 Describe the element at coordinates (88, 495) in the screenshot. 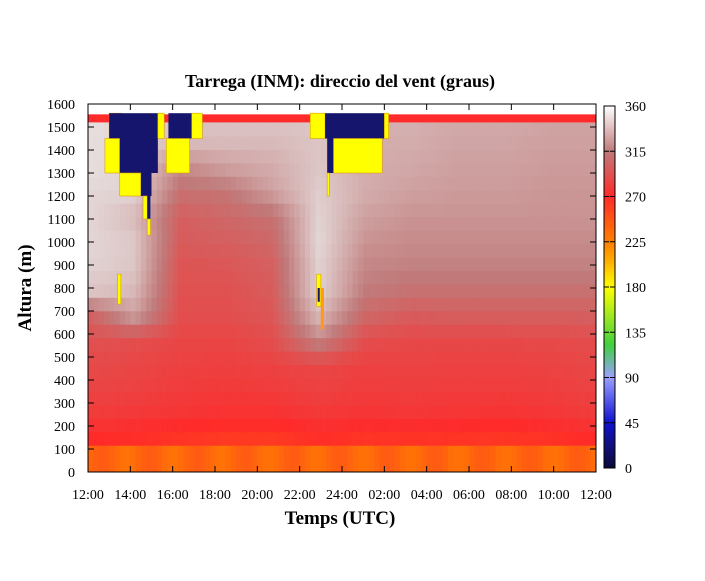

I see `x-tick-label: 12:00` at that location.